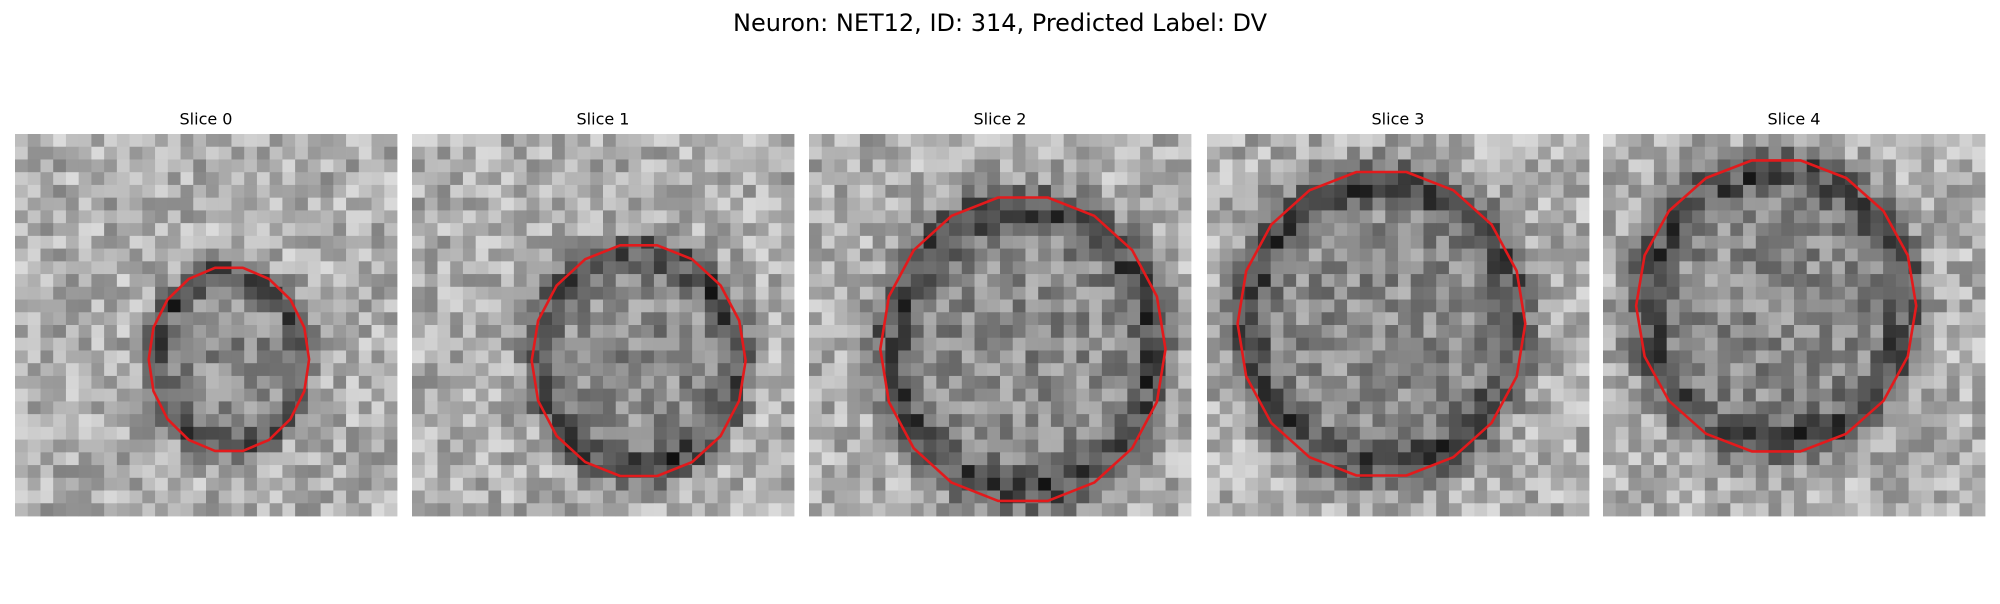  I want to click on slice-image, so click(1000, 325).